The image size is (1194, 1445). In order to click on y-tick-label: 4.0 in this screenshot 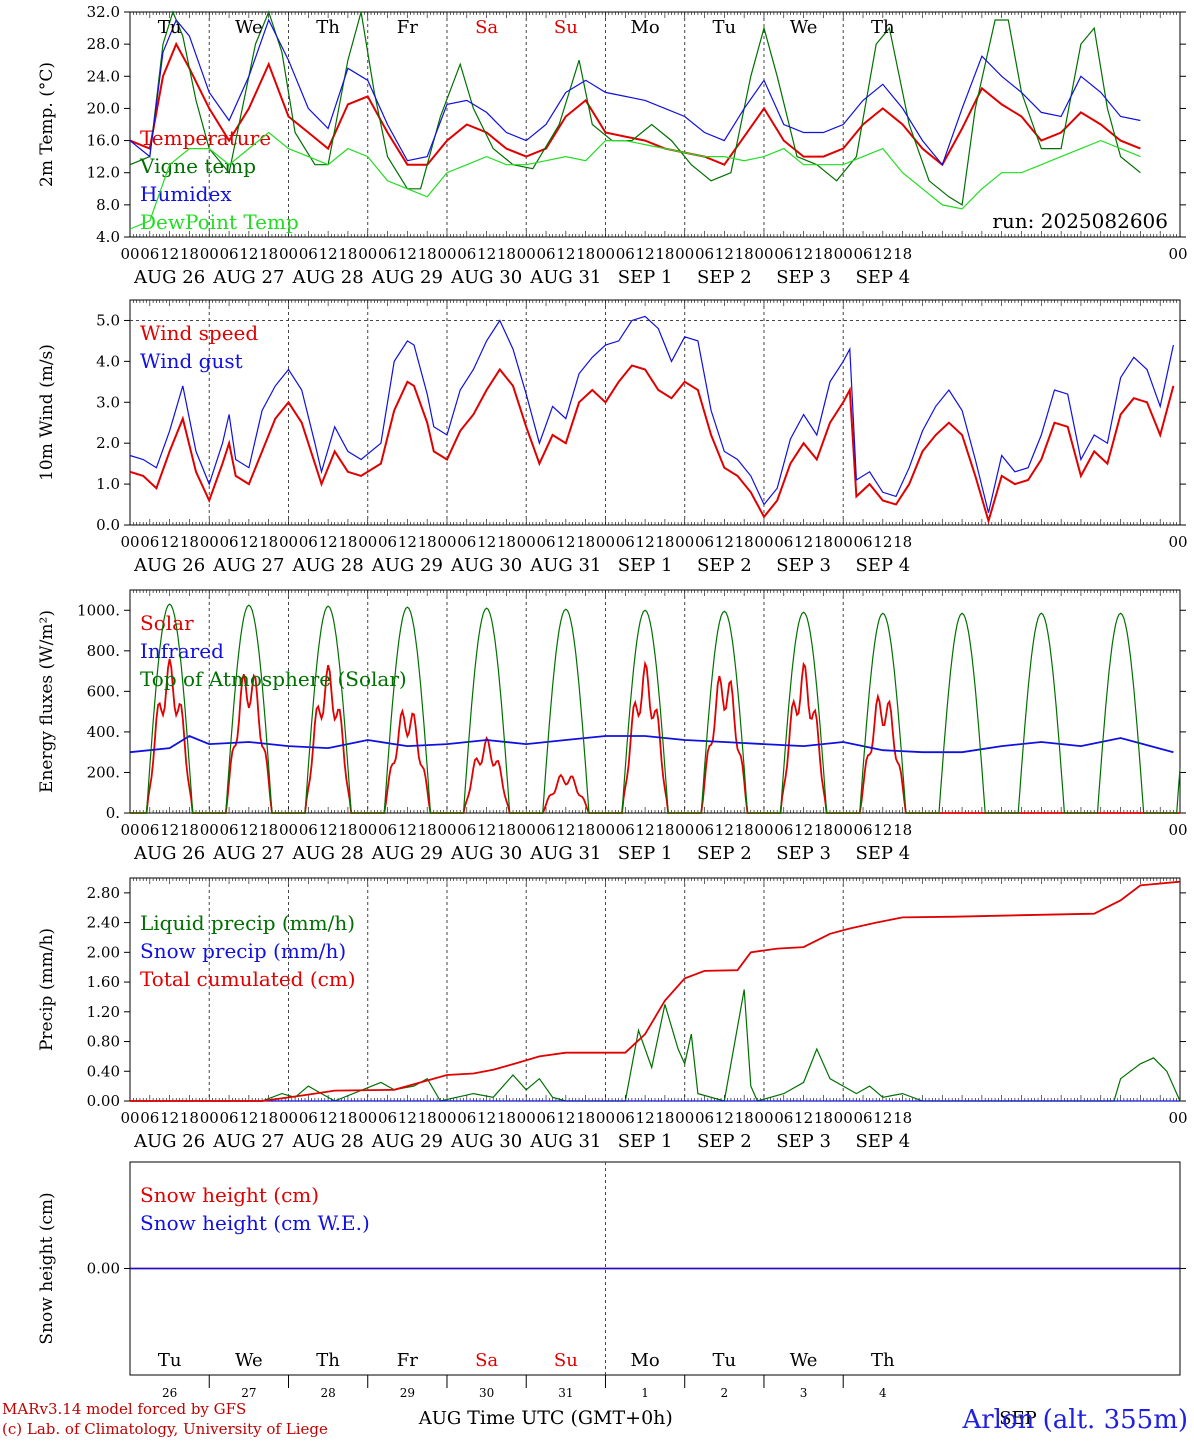, I will do `click(108, 237)`.